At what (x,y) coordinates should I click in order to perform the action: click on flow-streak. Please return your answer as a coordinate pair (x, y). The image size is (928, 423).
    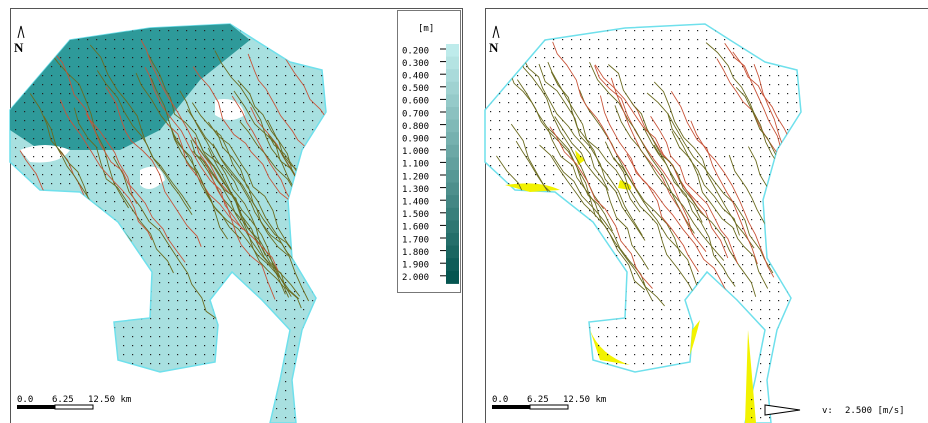
    Looking at the image, I should click on (185, 116).